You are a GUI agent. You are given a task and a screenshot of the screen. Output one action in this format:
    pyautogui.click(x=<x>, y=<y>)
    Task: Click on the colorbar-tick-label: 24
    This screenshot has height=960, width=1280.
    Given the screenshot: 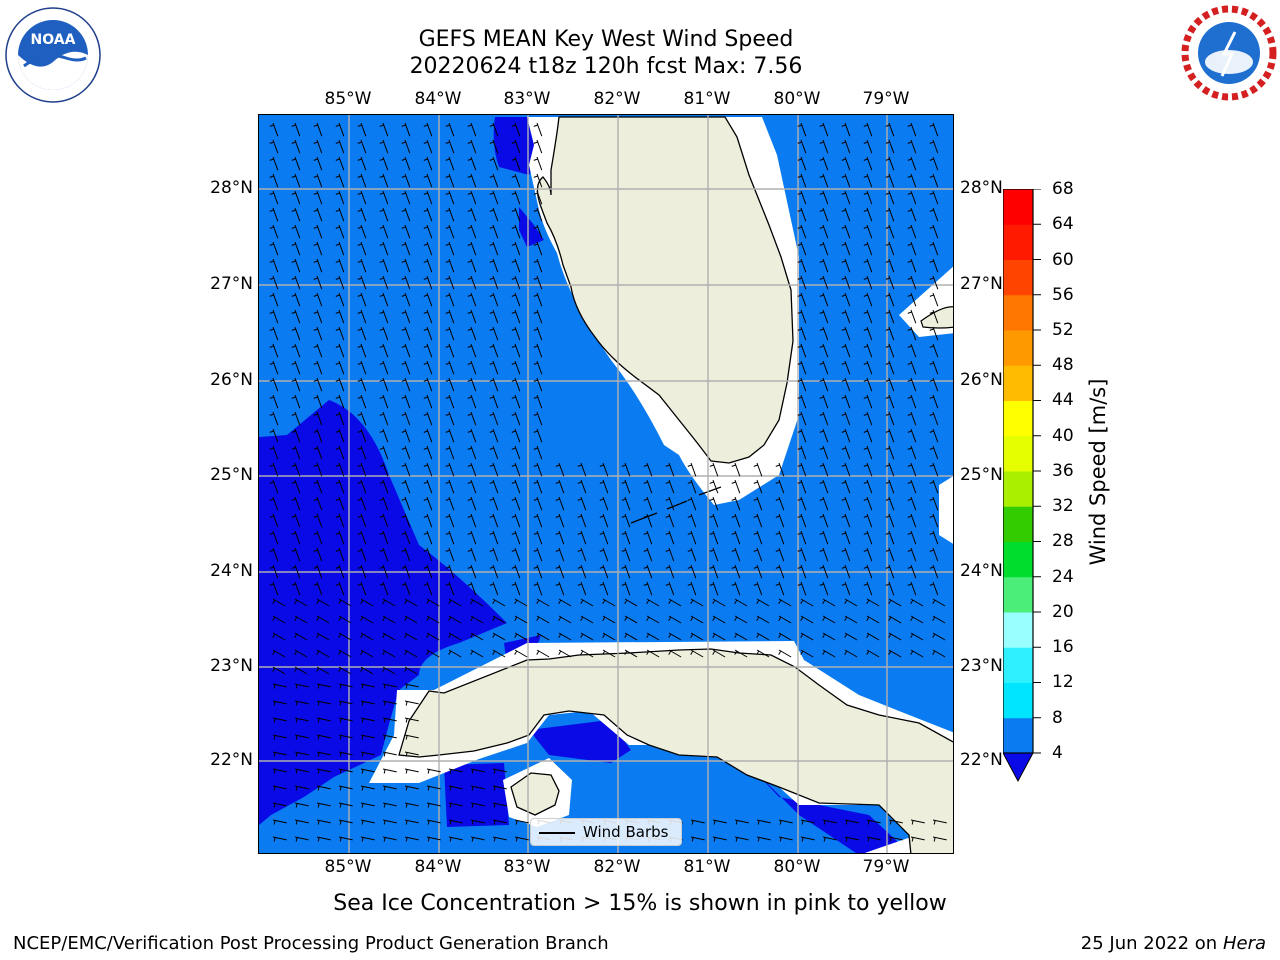 What is the action you would take?
    pyautogui.click(x=1063, y=577)
    